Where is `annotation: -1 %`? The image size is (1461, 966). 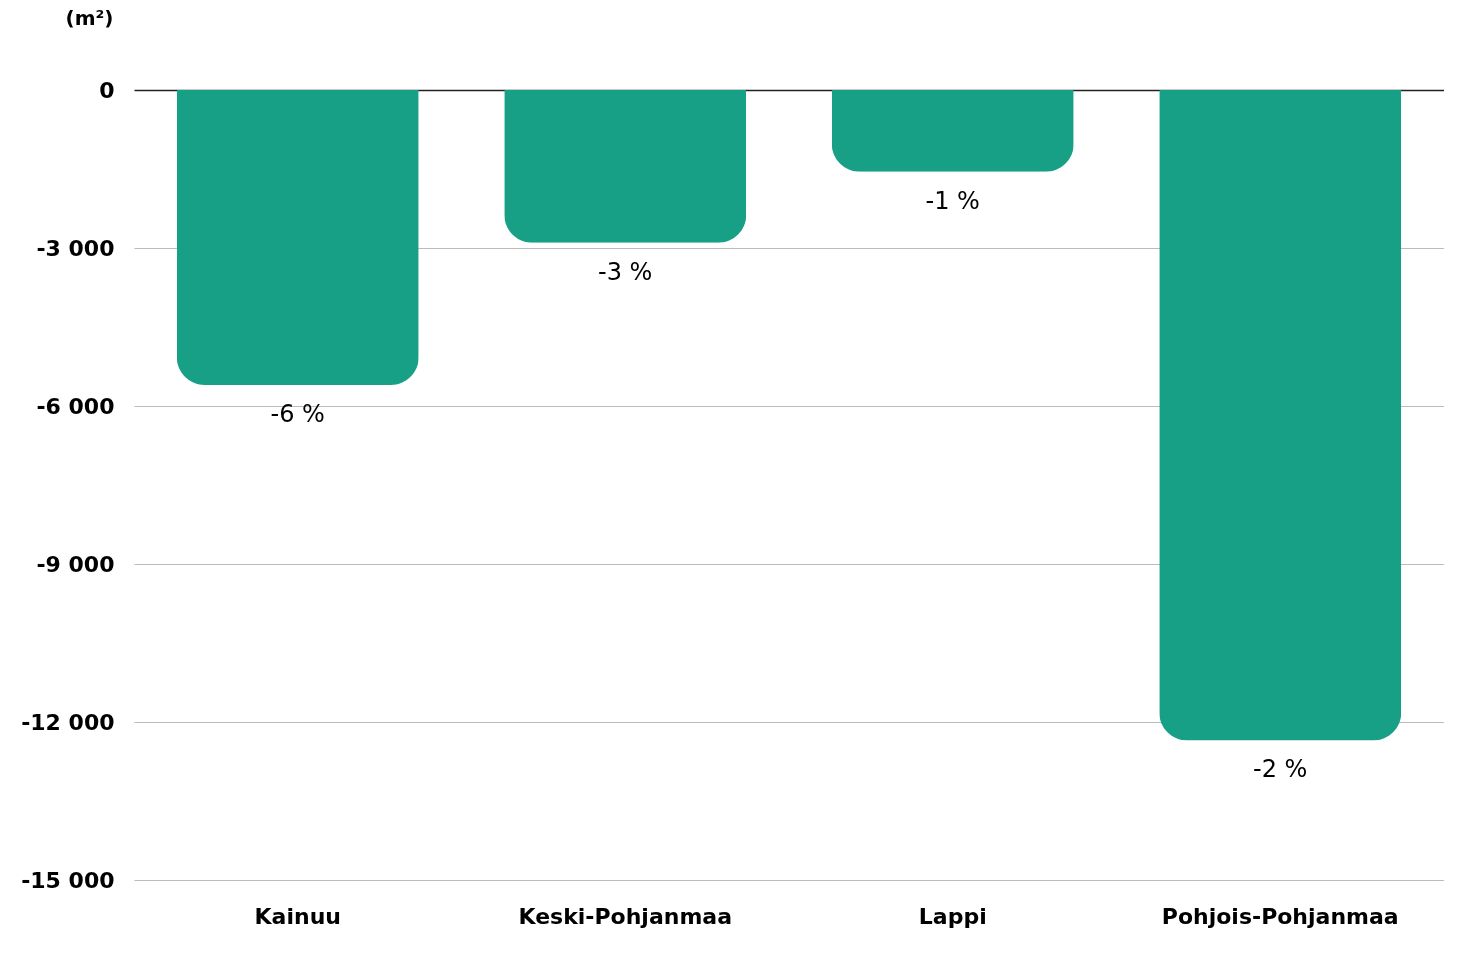
annotation: -1 % is located at coordinates (952, 200).